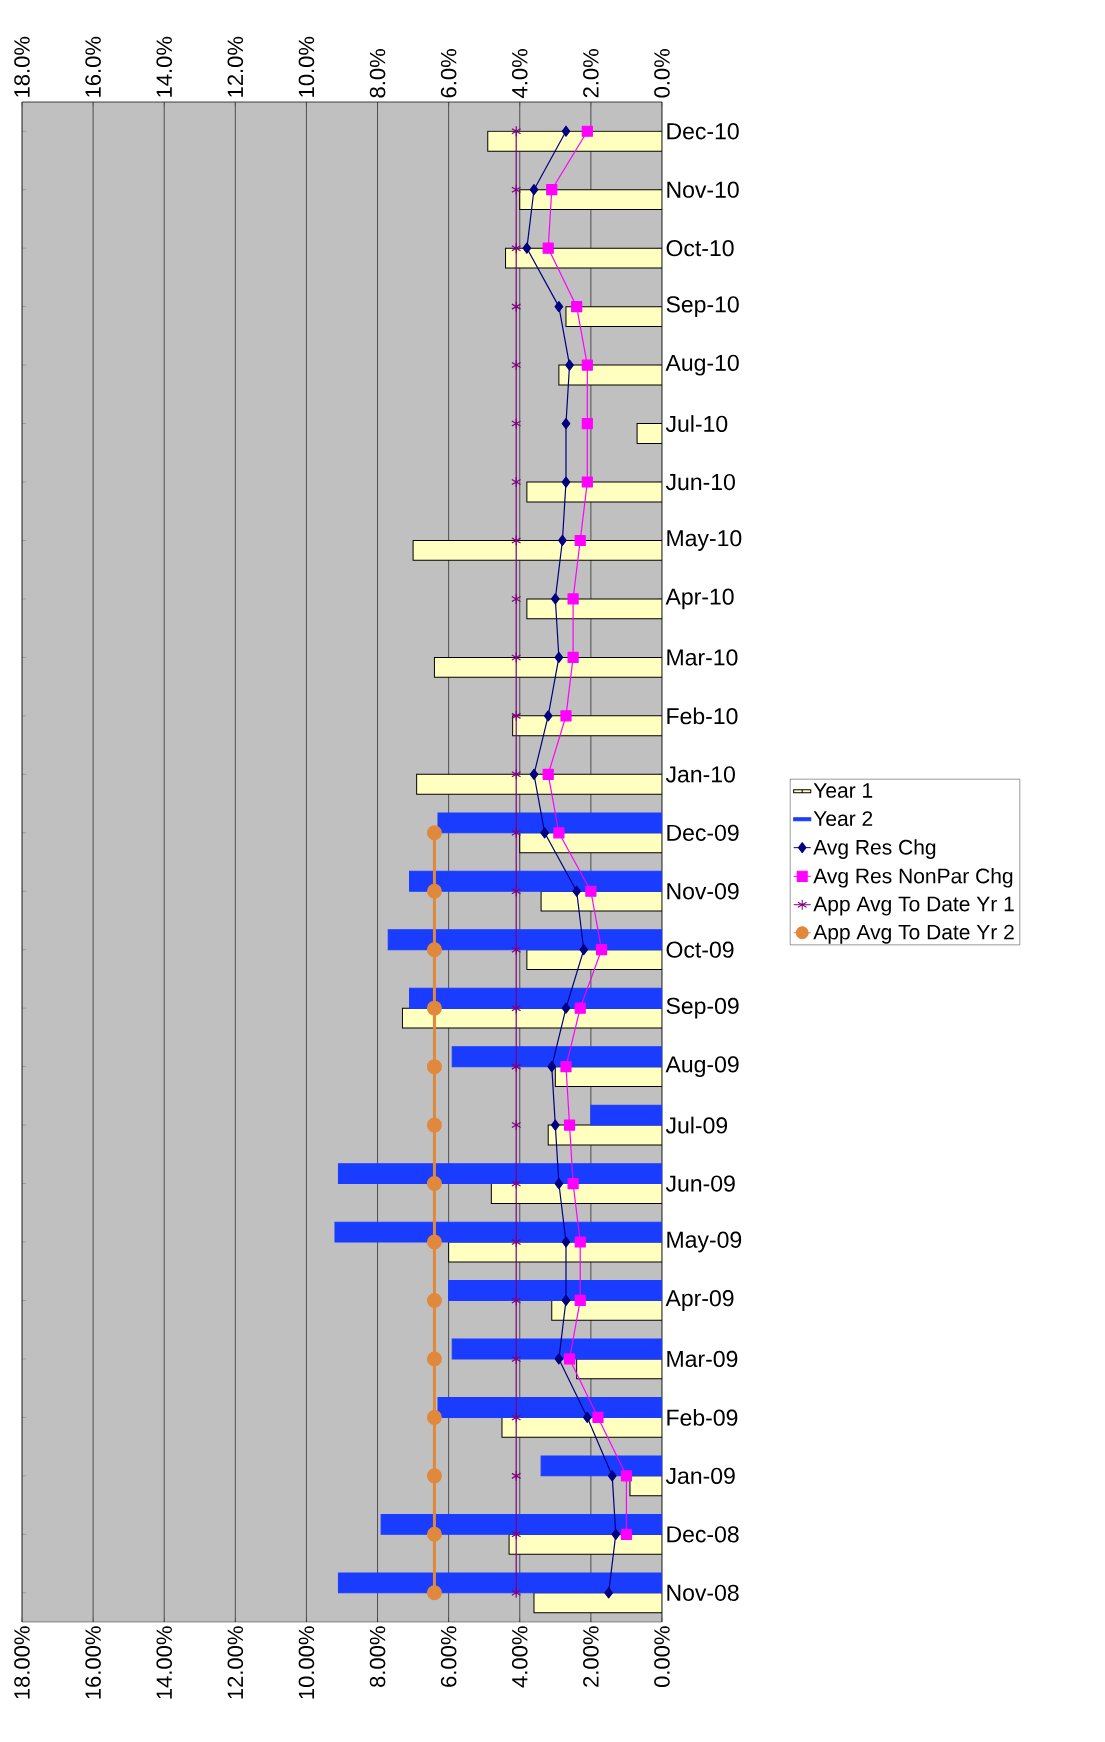 The width and height of the screenshot is (1105, 1742). Describe the element at coordinates (700, 1183) in the screenshot. I see `y-tick-label: Jun-09` at that location.